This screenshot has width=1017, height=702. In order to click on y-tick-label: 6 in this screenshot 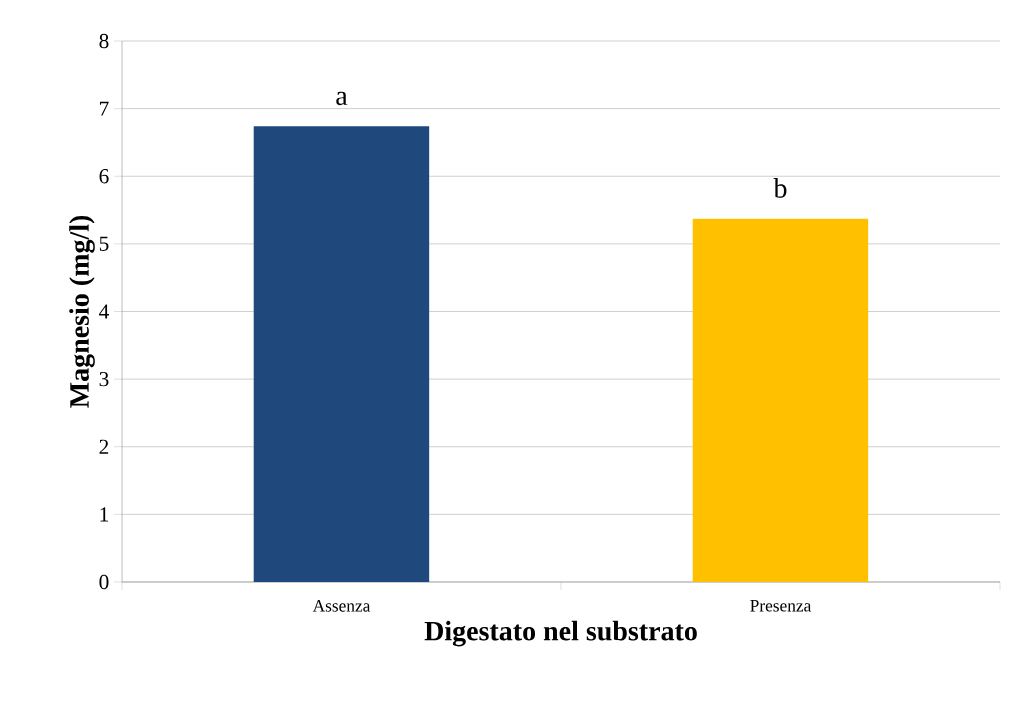, I will do `click(104, 176)`.